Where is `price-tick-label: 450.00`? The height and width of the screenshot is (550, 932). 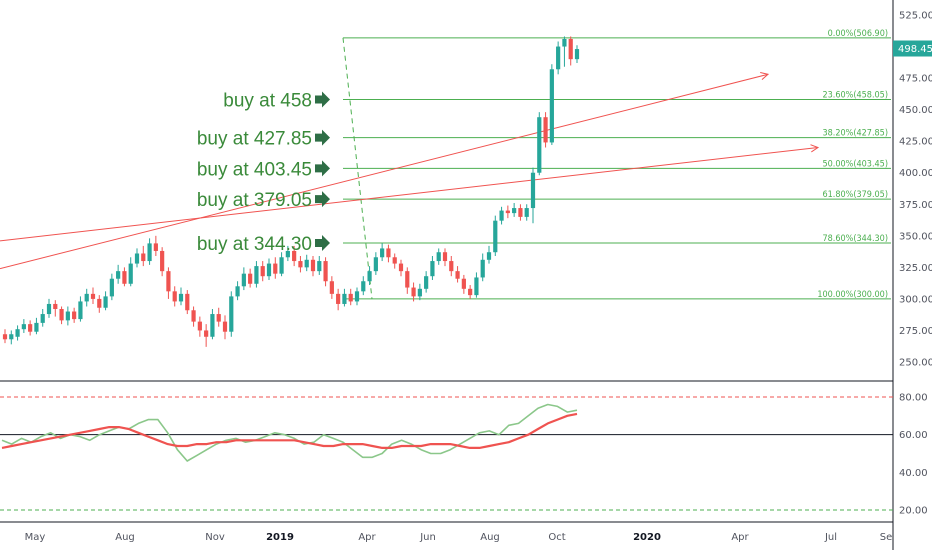 price-tick-label: 450.00 is located at coordinates (915, 110).